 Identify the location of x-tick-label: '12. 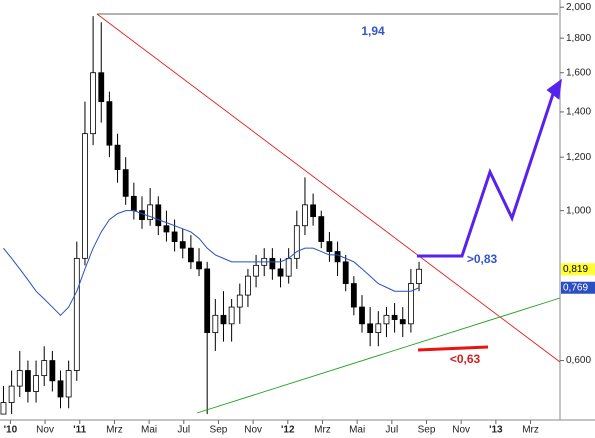
(288, 430).